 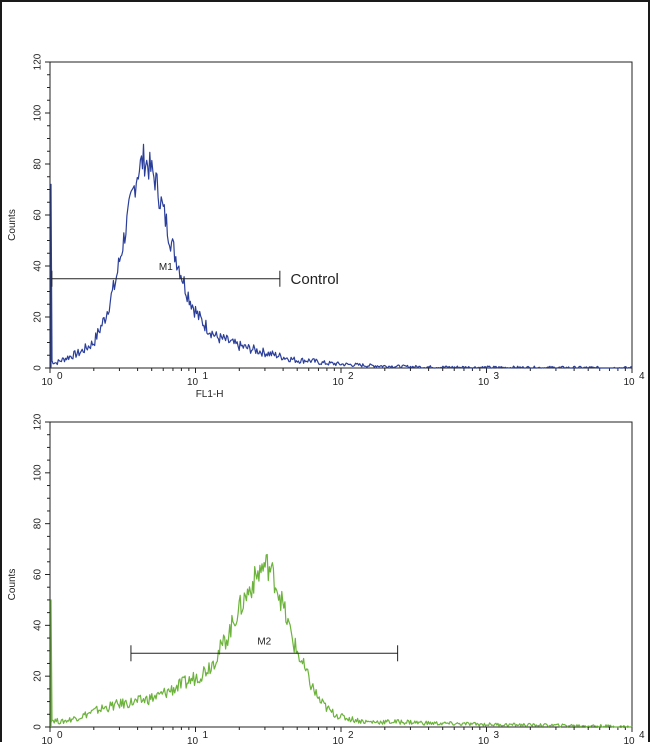 What do you see at coordinates (166, 267) in the screenshot?
I see `marker-gate-label: M1` at bounding box center [166, 267].